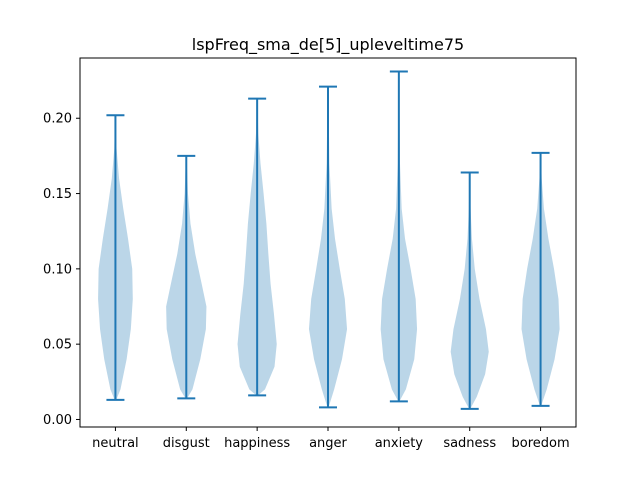  What do you see at coordinates (541, 443) in the screenshot?
I see `x-tick-label-boredom: boredom` at bounding box center [541, 443].